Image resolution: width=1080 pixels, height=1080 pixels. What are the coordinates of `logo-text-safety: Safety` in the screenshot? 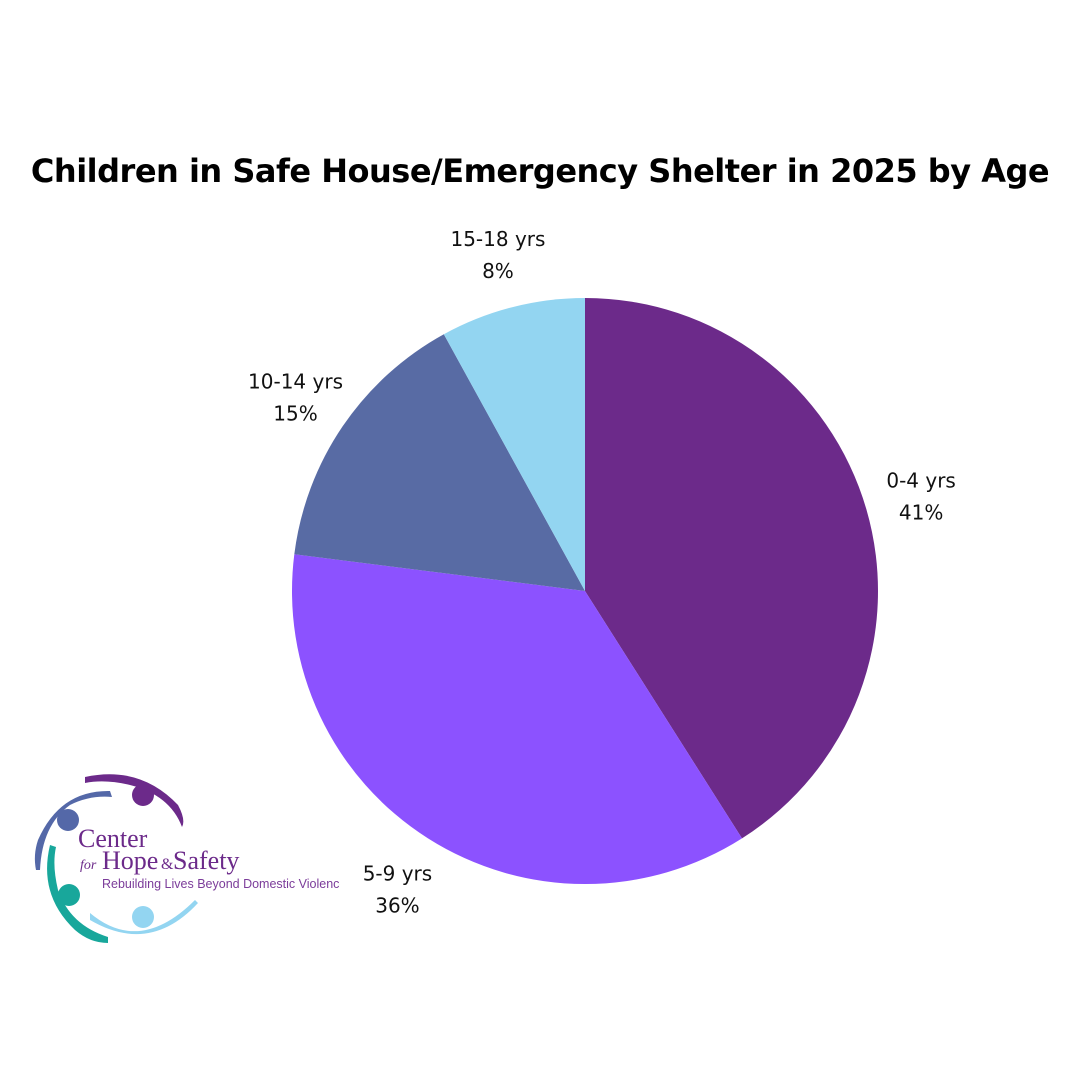 It's located at (206, 860).